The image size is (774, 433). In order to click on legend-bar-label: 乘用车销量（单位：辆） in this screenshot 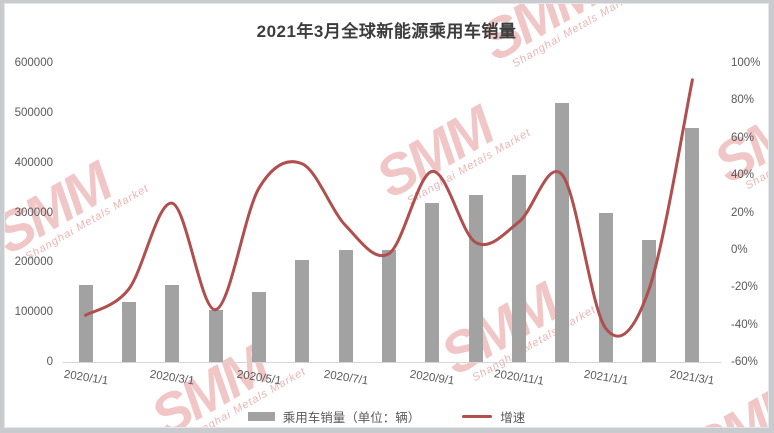, I will do `click(351, 418)`.